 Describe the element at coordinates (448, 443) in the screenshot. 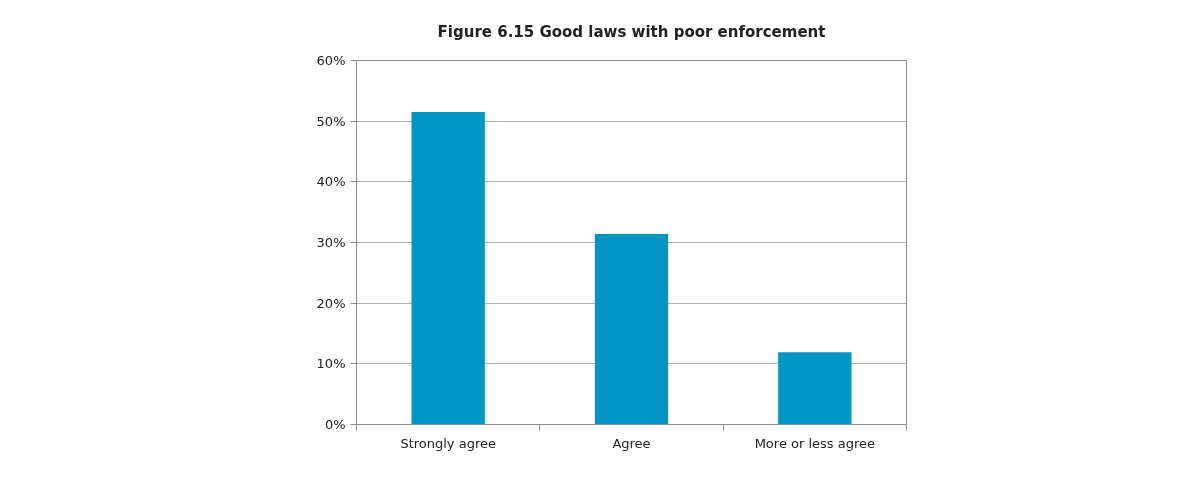

I see `x-tick-label: Strongly agree` at that location.